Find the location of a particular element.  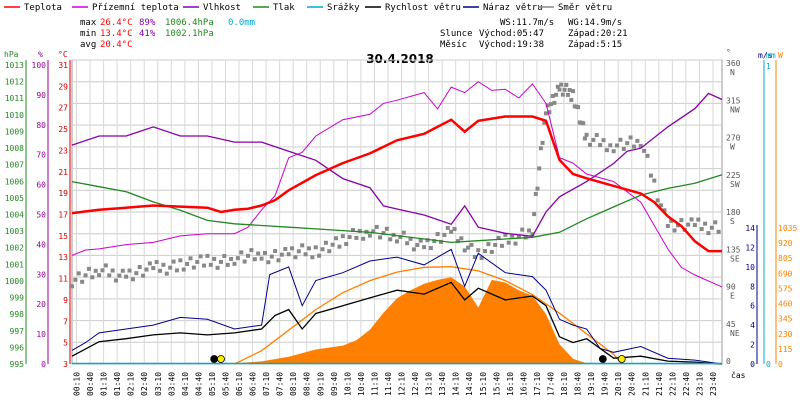

ms-tick-label: 14 is located at coordinates (750, 228).